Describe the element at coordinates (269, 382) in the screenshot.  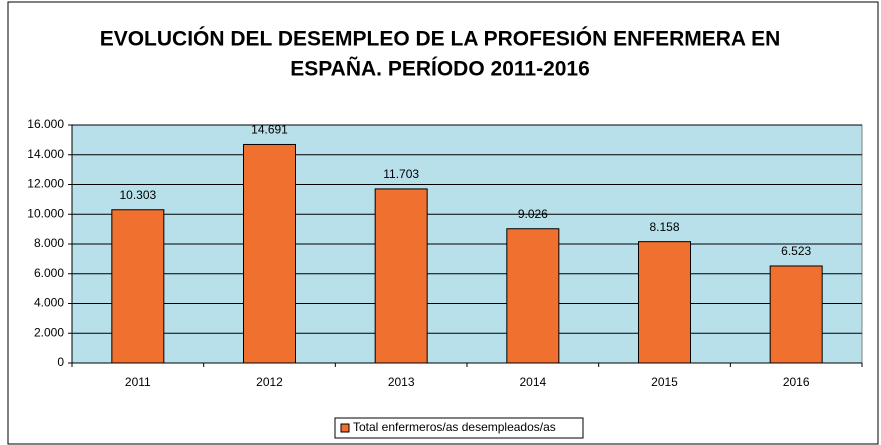
I see `x-tick-label: 2012` at that location.